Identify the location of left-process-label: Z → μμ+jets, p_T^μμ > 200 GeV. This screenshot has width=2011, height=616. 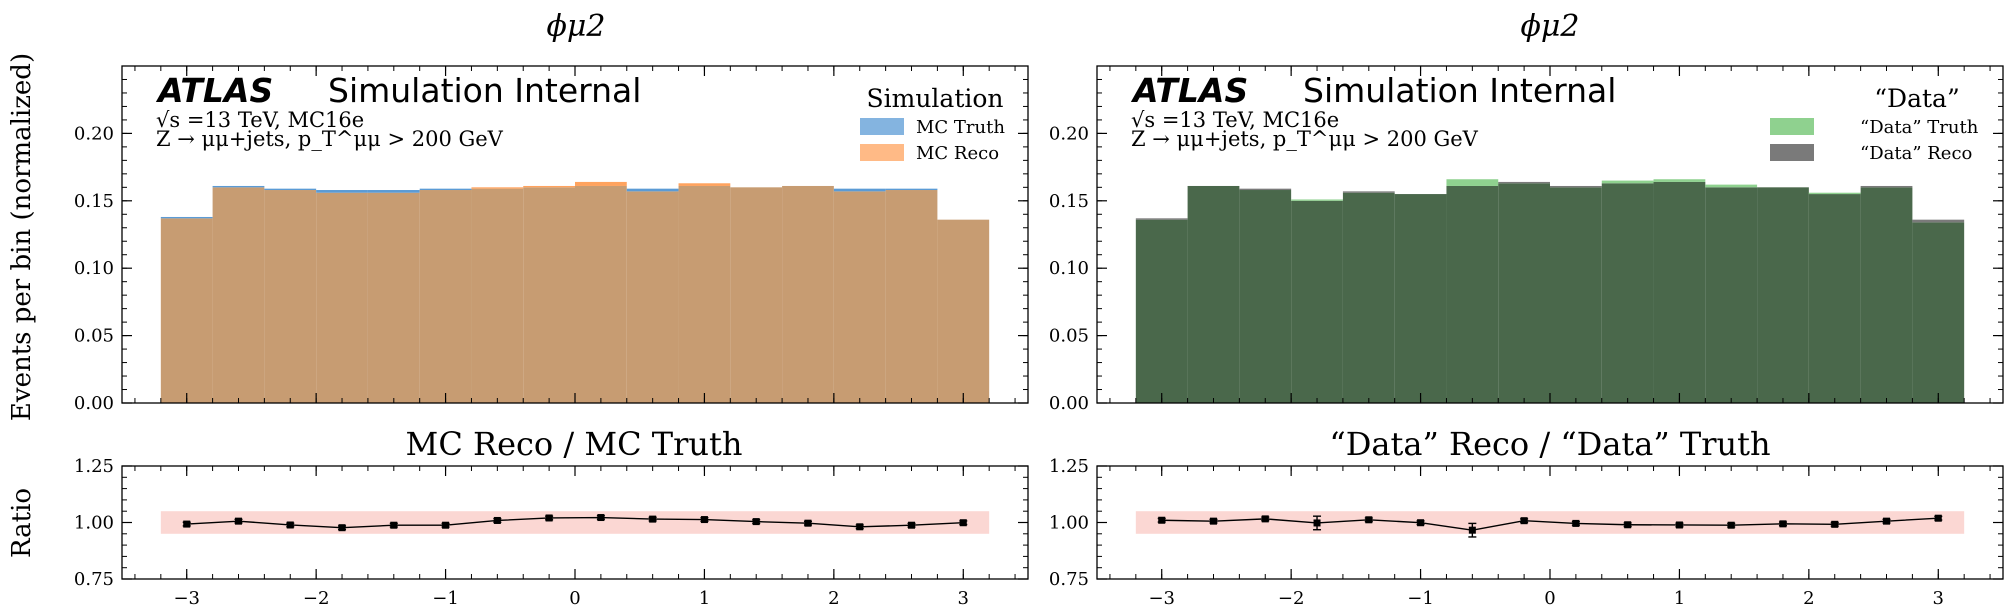
(330, 139).